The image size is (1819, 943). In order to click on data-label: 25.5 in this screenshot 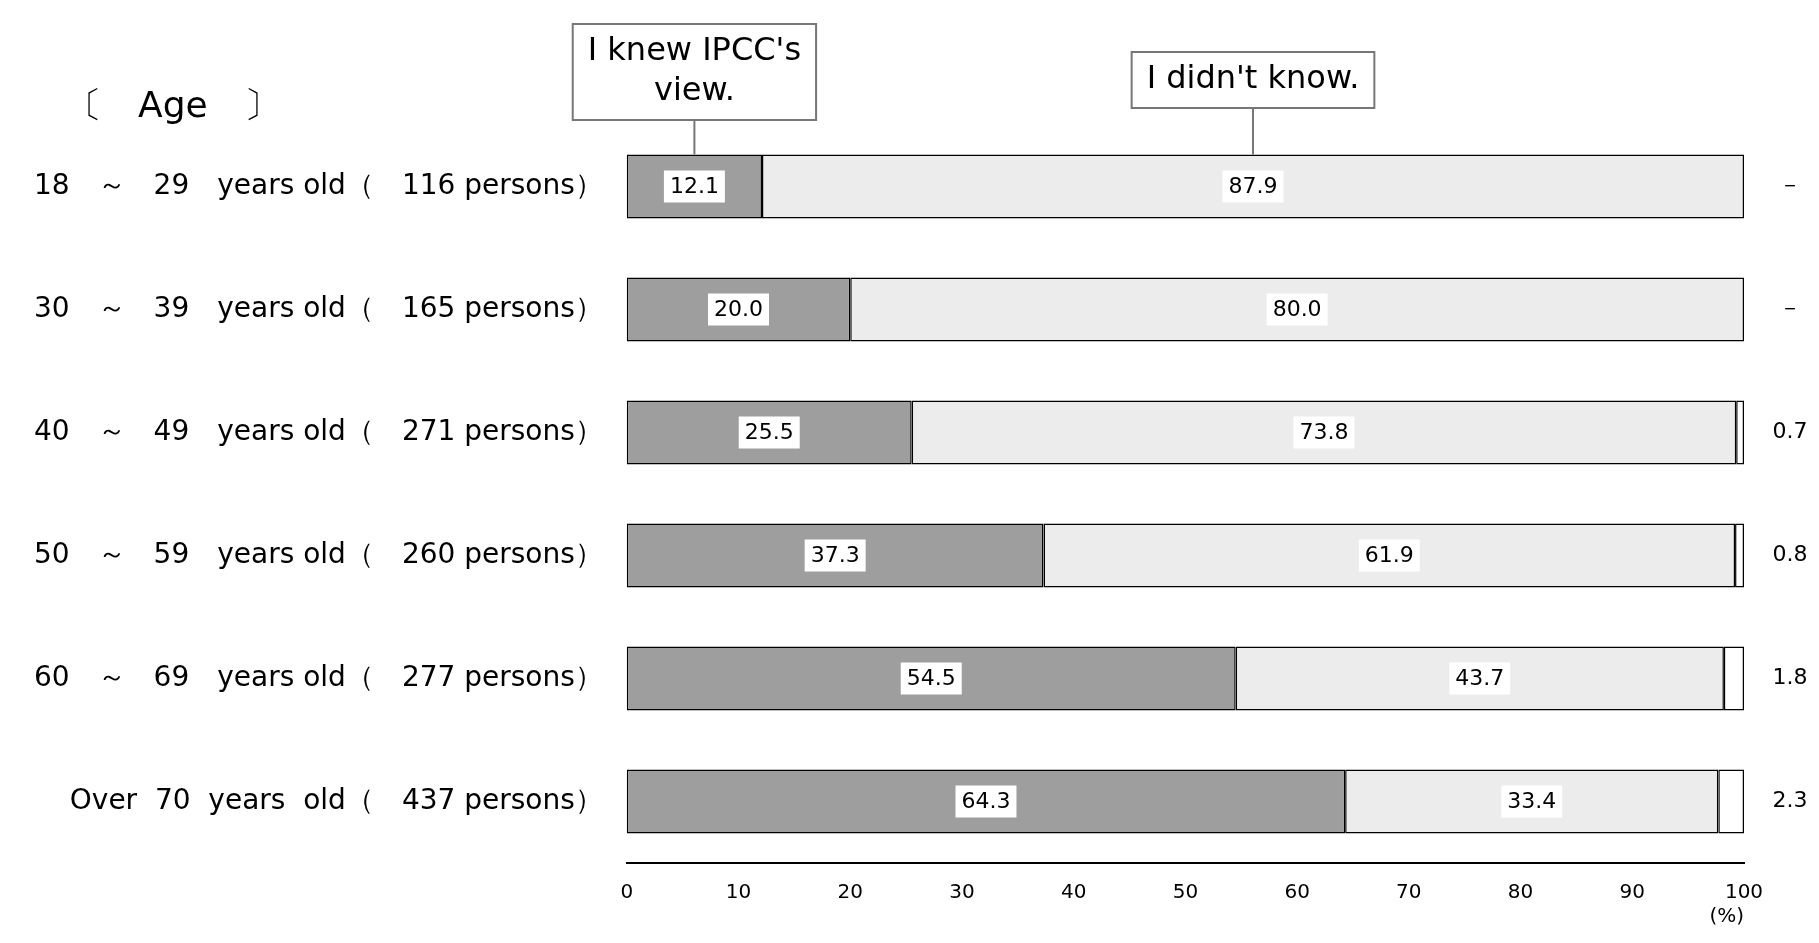, I will do `click(769, 432)`.